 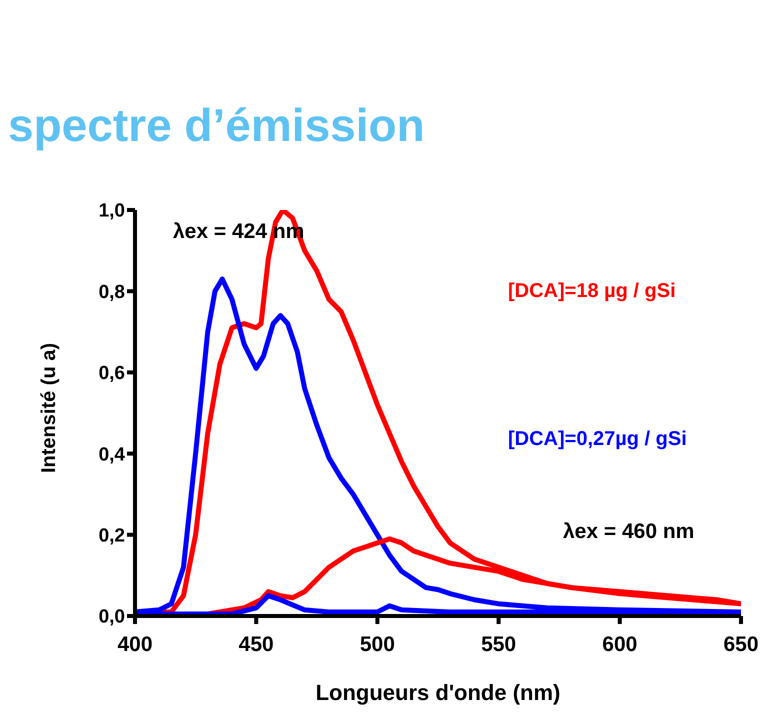 I want to click on y-axis-title: Intensité (u a), so click(x=49, y=407).